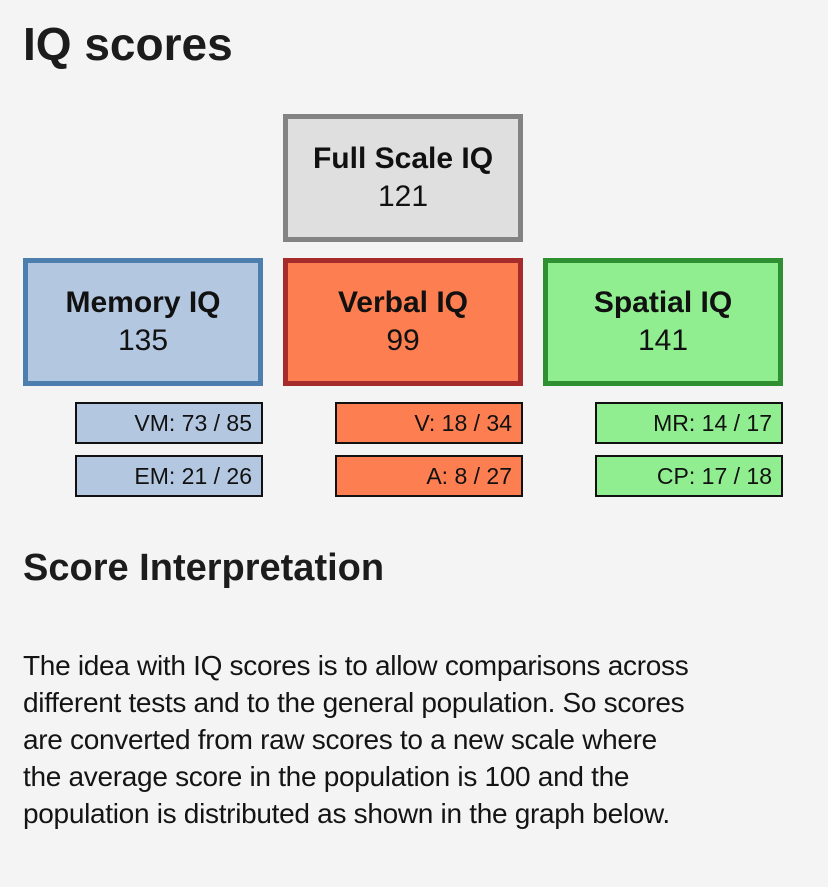 The height and width of the screenshot is (887, 828). Describe the element at coordinates (403, 196) in the screenshot. I see `full-scale-iq-value: 121` at that location.